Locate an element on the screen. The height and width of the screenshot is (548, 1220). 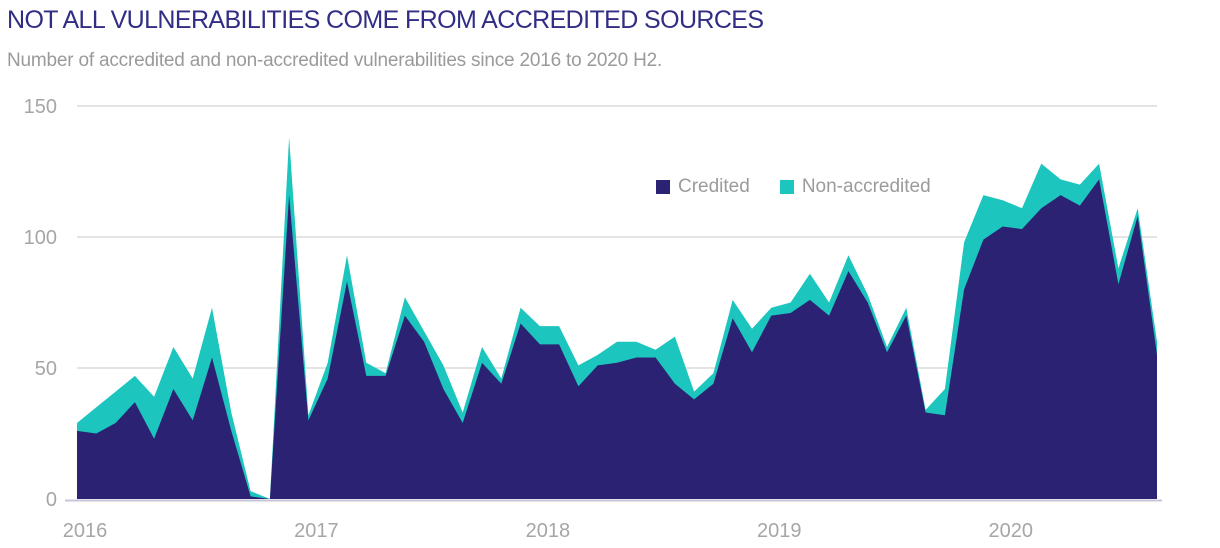
legend-label-non-accredited: Non-accredited is located at coordinates (866, 186).